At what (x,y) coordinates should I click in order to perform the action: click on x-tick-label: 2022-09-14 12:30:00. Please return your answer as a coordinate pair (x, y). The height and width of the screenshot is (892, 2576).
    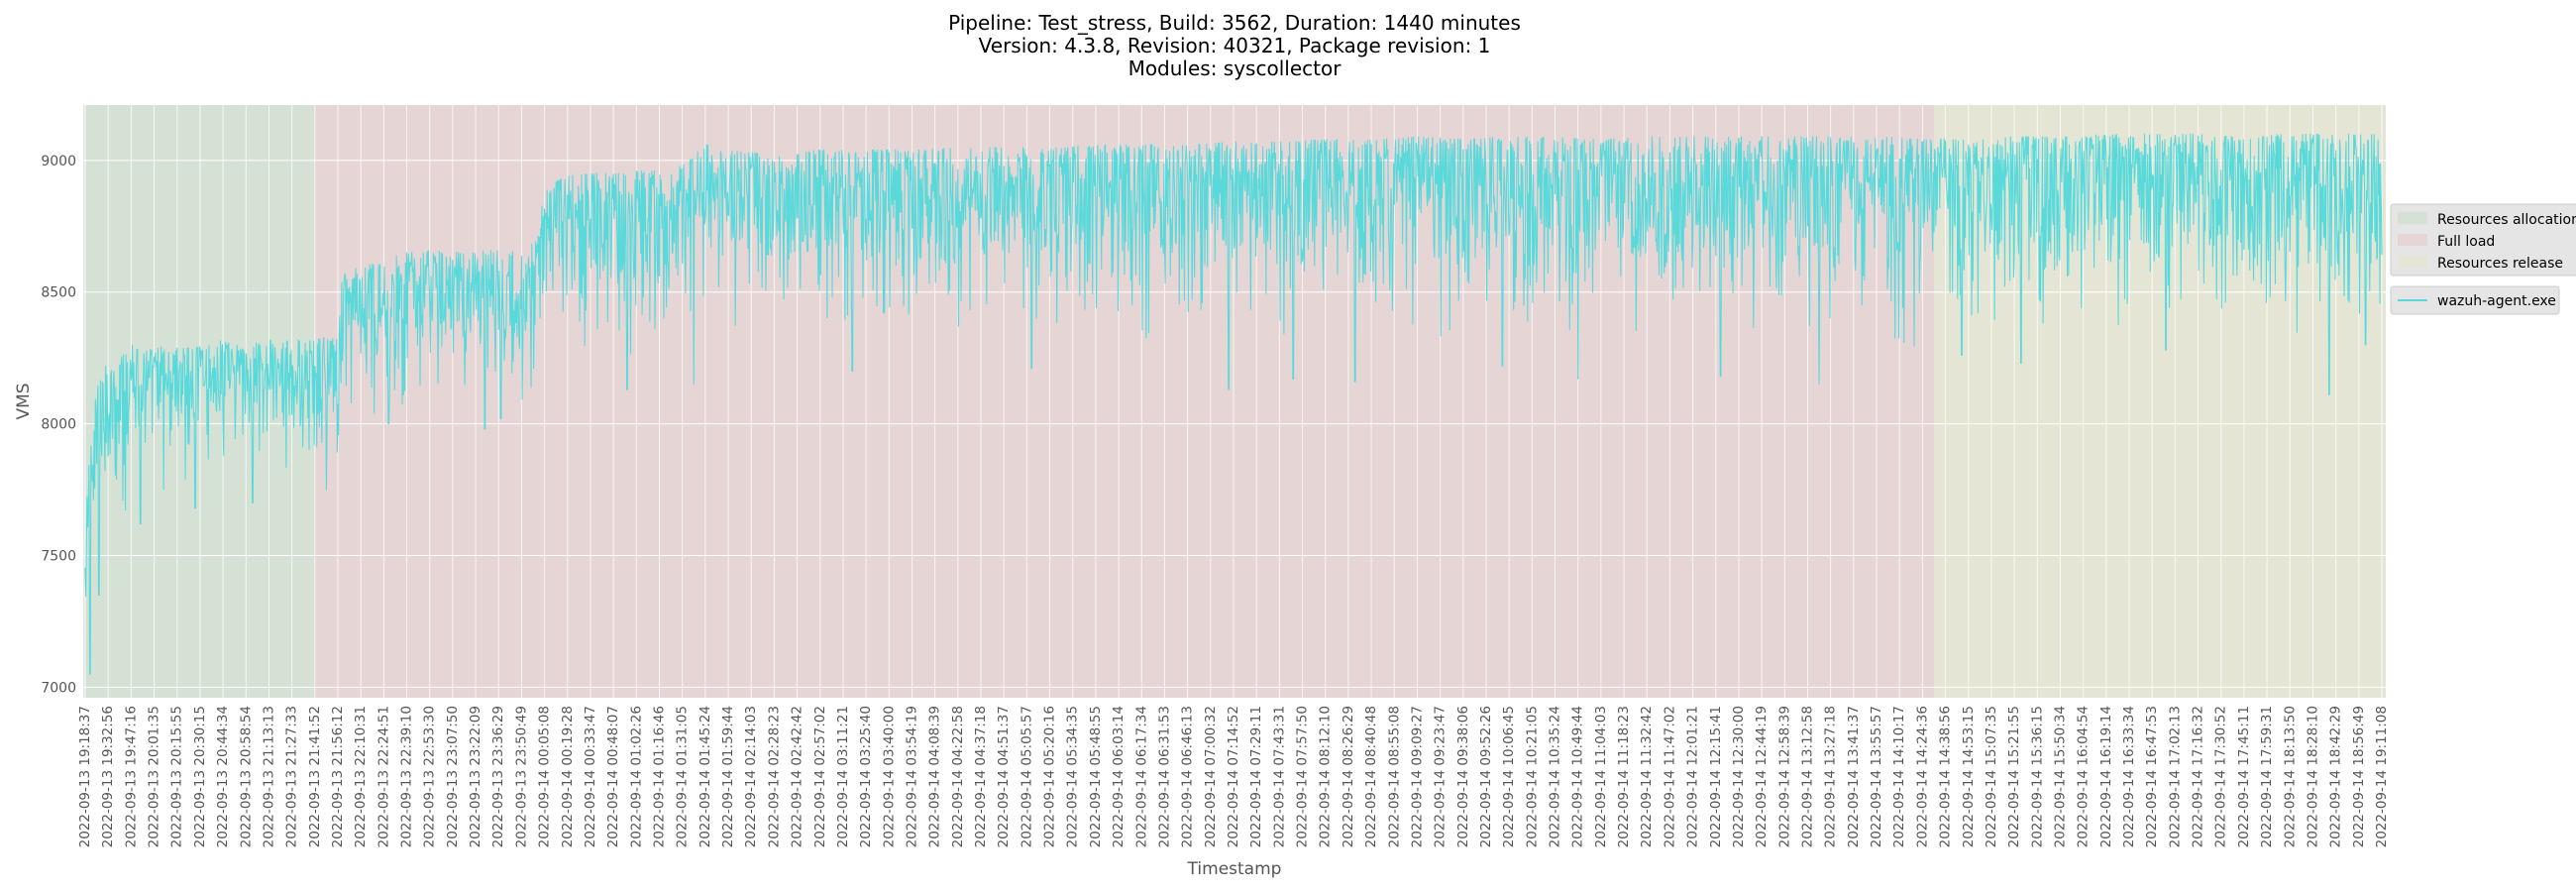
    Looking at the image, I should click on (1739, 777).